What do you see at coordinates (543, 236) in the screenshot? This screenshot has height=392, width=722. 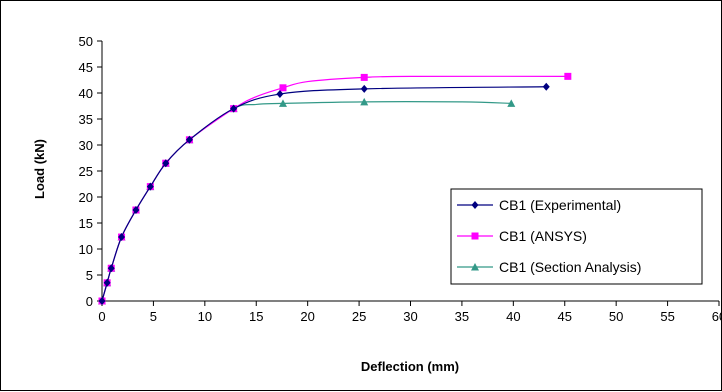 I see `legend-label: CB1 (ANSYS)` at bounding box center [543, 236].